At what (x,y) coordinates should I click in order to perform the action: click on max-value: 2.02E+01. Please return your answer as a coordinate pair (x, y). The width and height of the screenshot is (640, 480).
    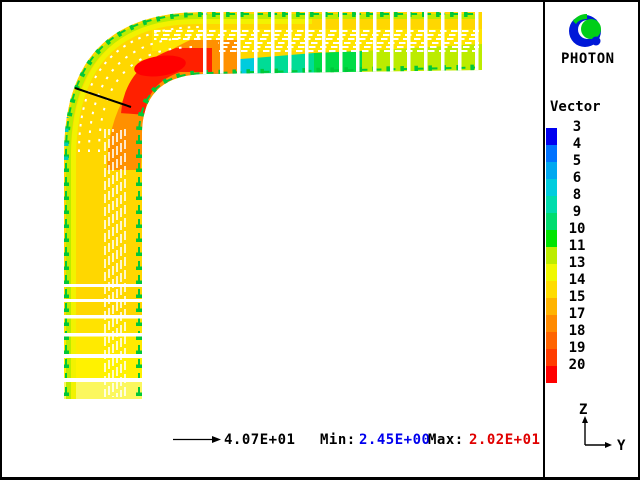
    Looking at the image, I should click on (505, 440).